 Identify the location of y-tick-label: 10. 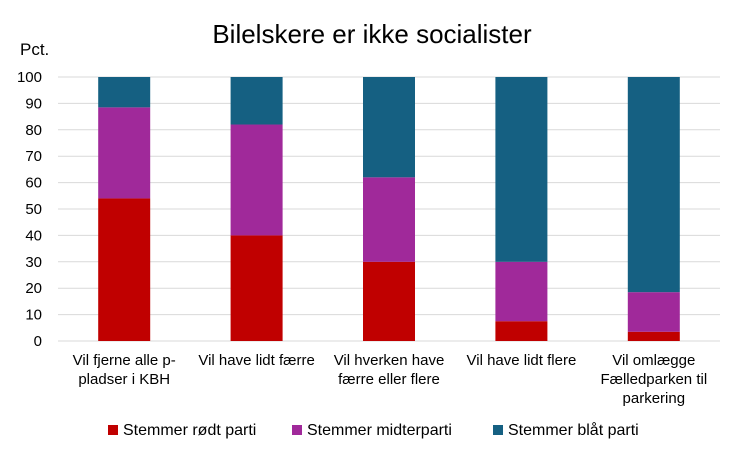
(33, 315).